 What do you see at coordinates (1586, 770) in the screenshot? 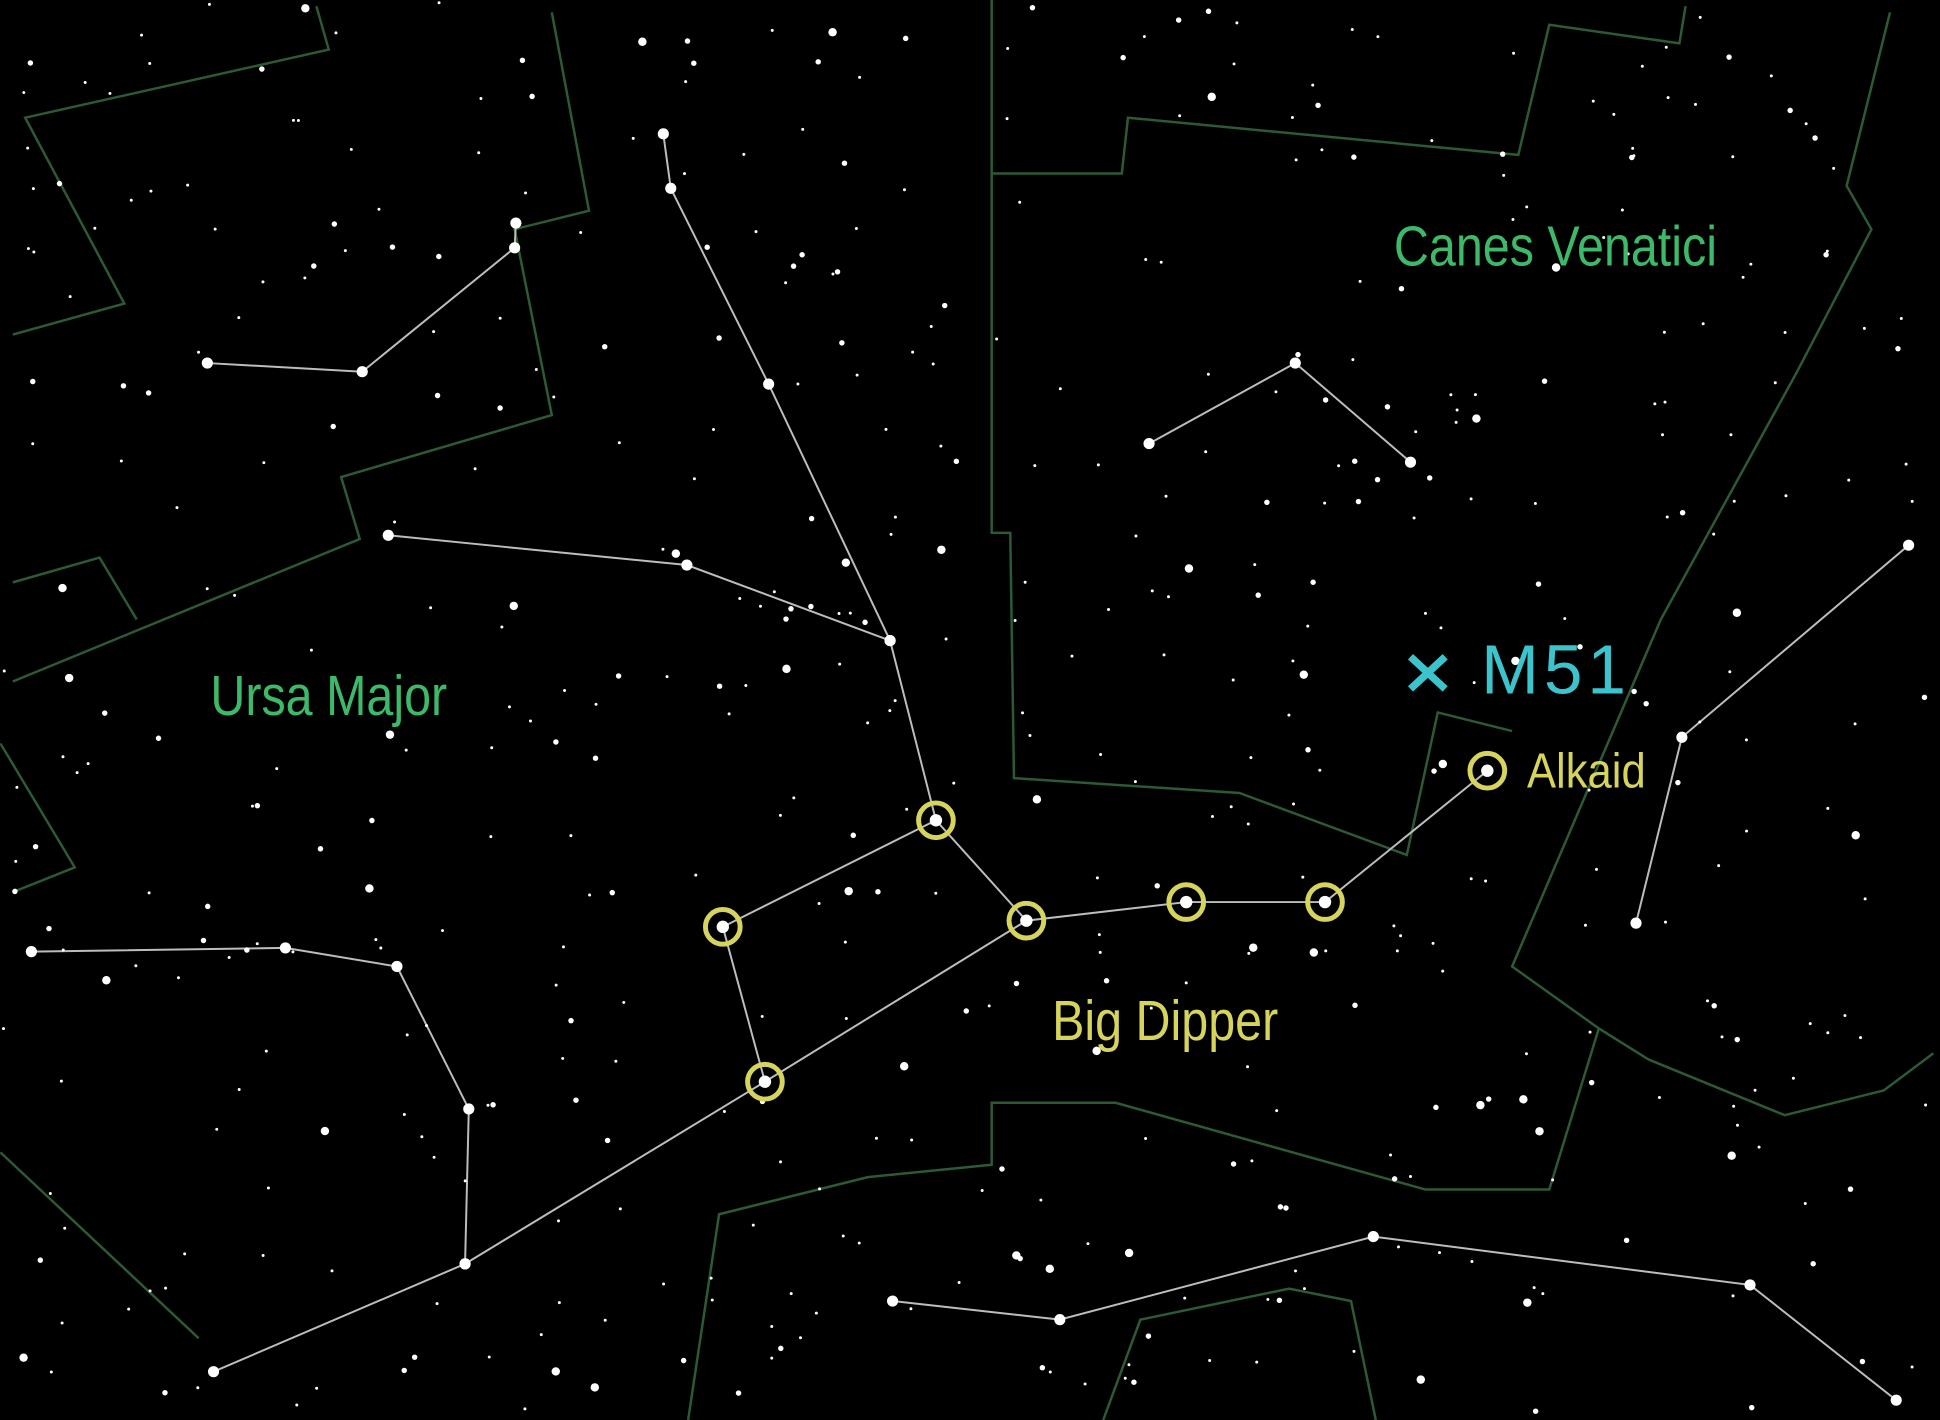
I see `star-label: Alkaid` at bounding box center [1586, 770].